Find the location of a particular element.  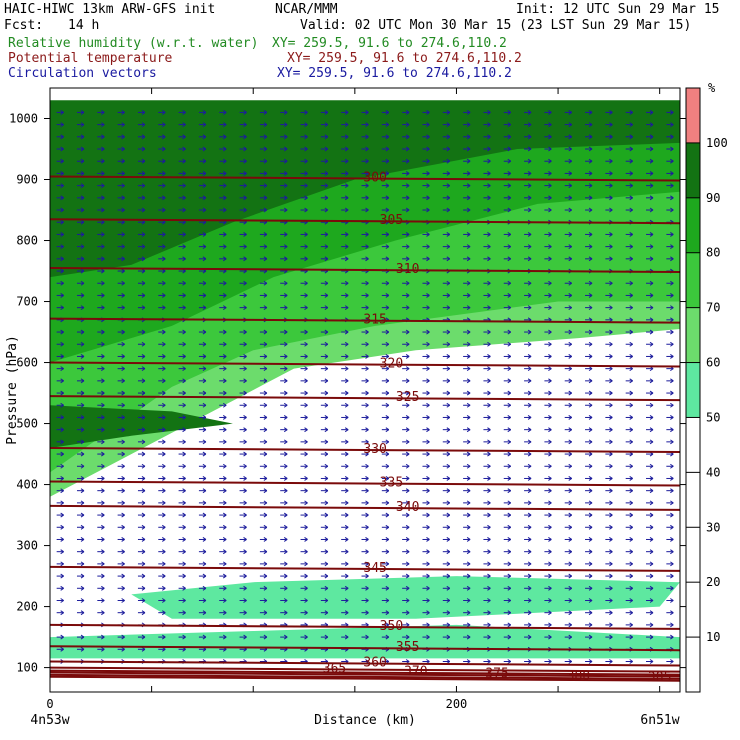

theta-label-355: 355 is located at coordinates (407, 647).